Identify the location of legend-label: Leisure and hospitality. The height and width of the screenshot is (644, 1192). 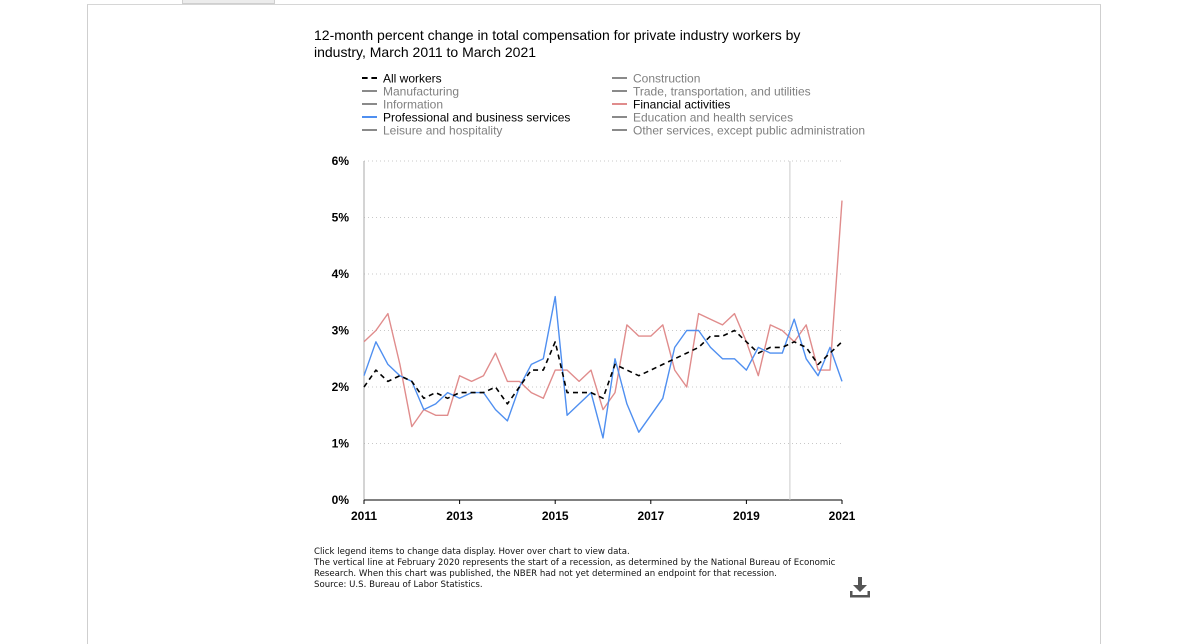
(443, 130).